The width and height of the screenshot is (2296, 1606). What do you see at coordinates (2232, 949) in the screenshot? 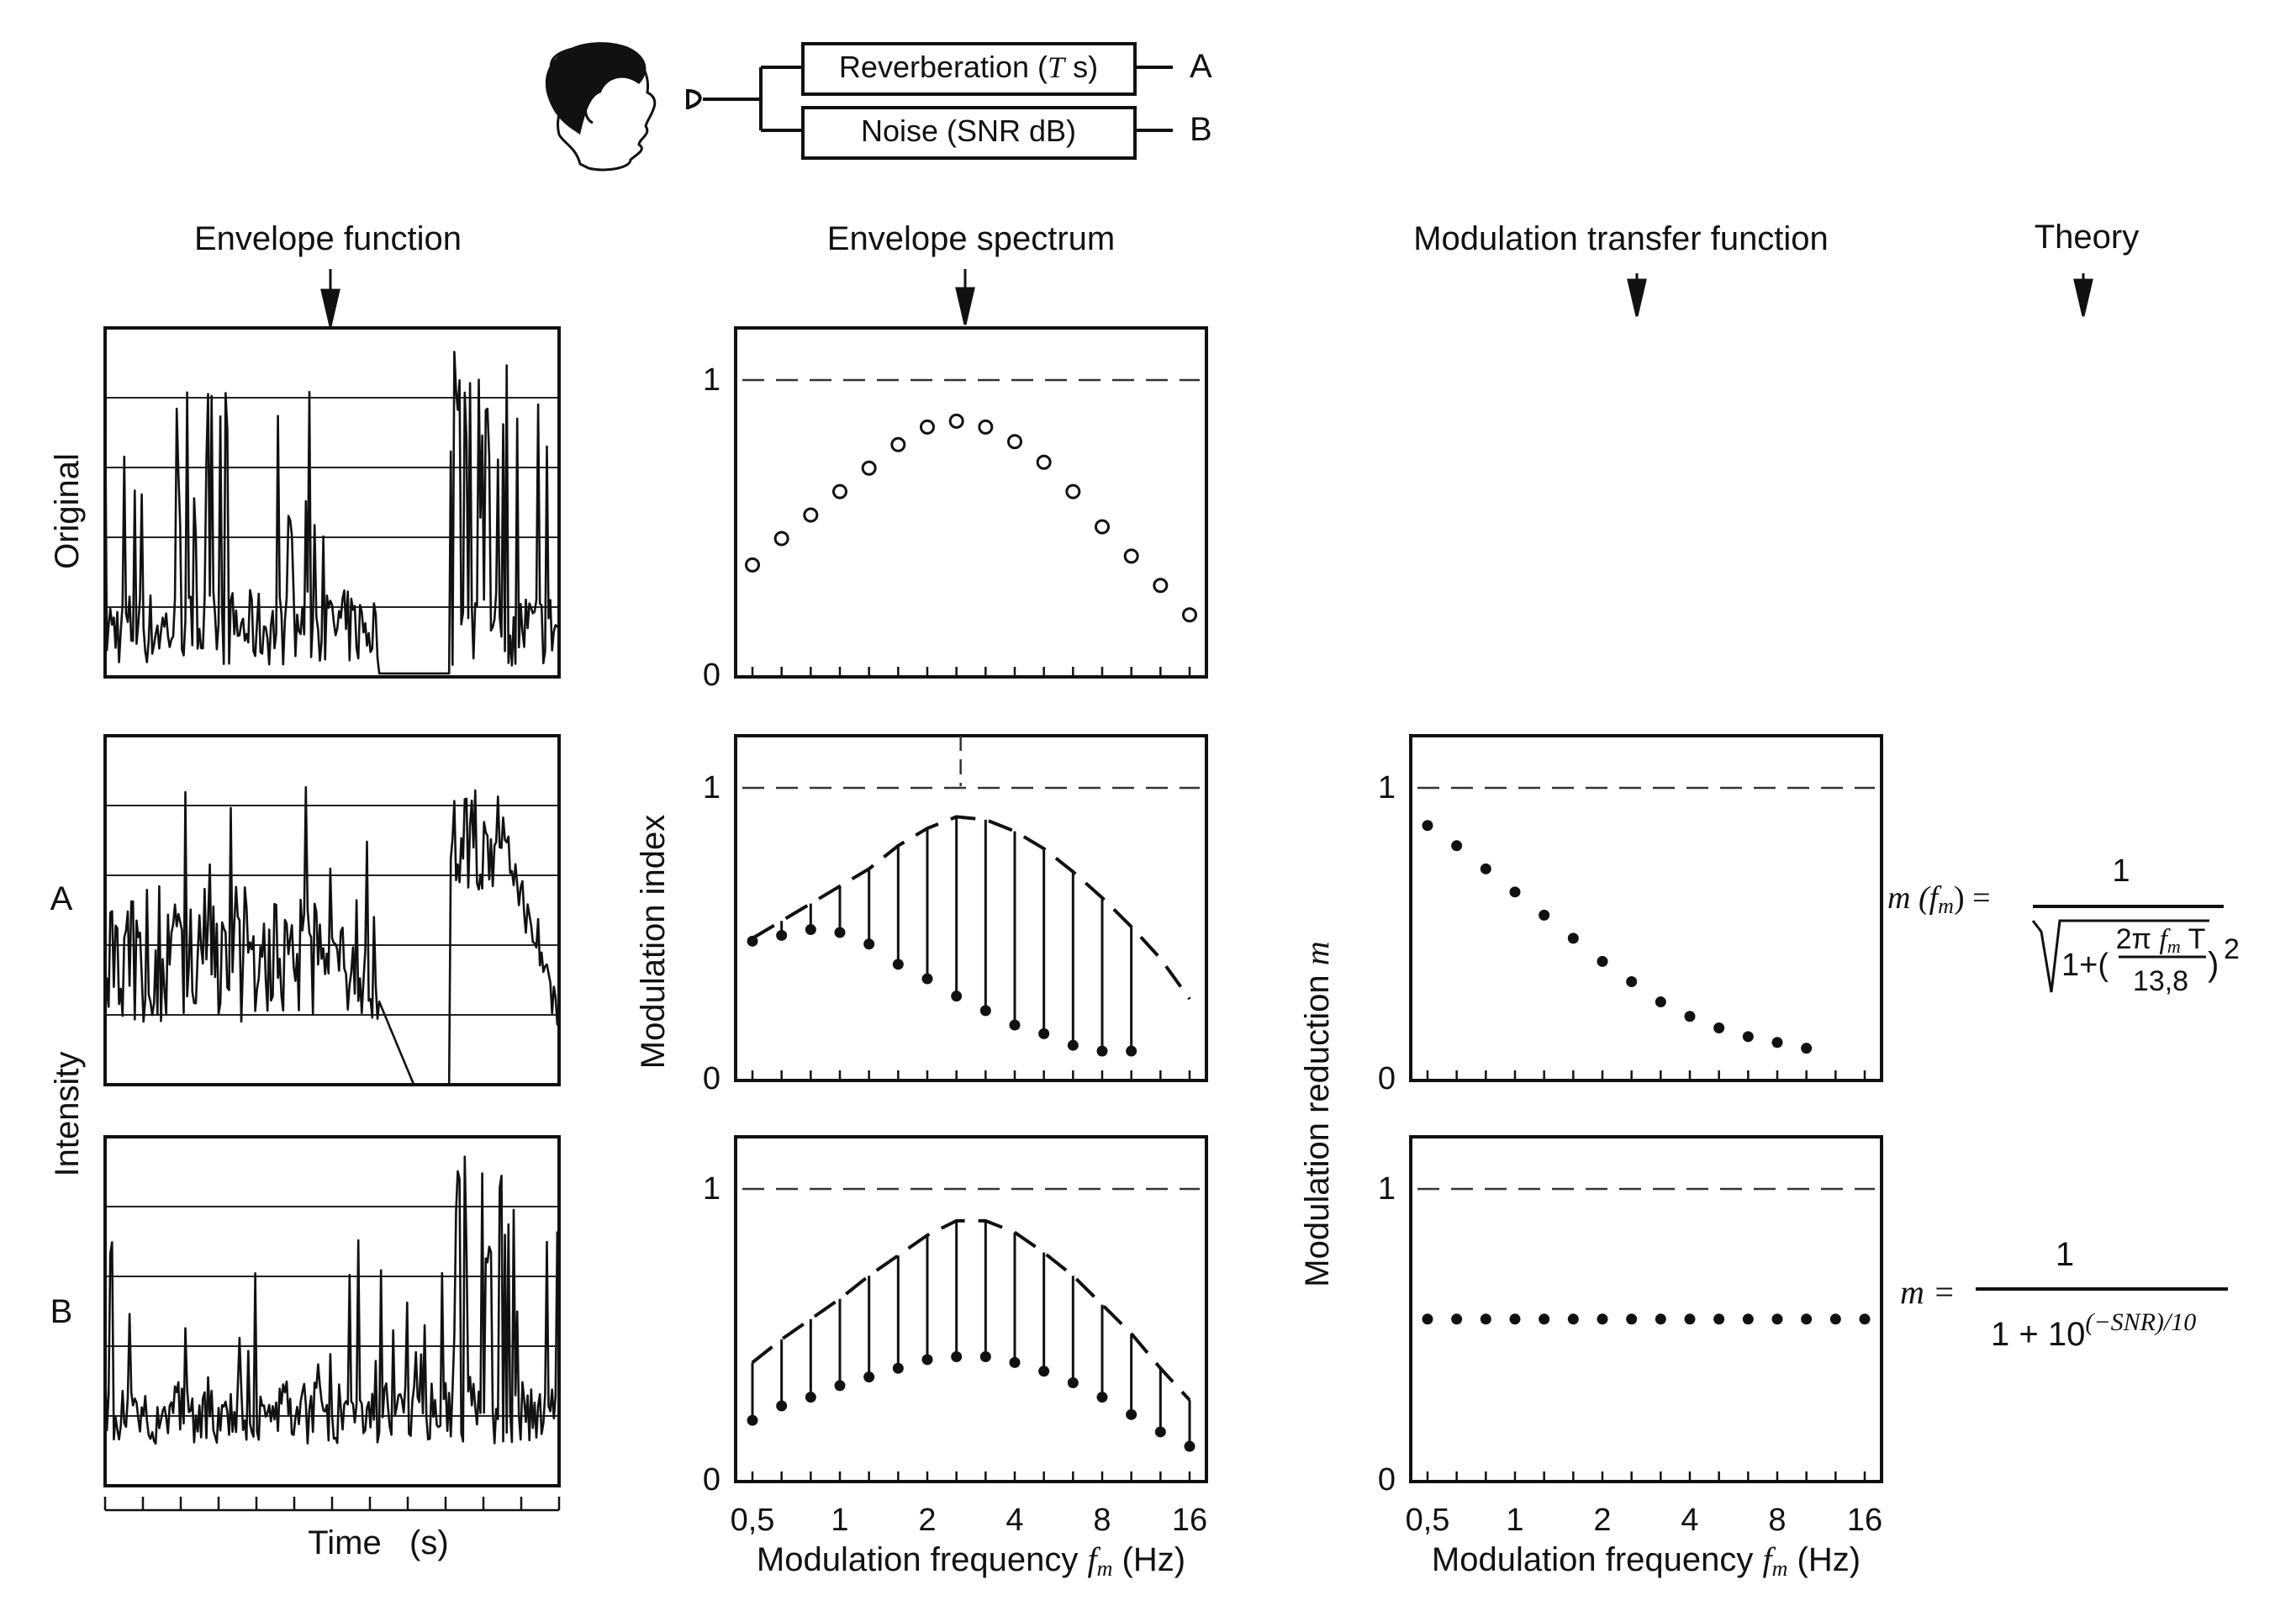
I see `svg-text: 2` at bounding box center [2232, 949].